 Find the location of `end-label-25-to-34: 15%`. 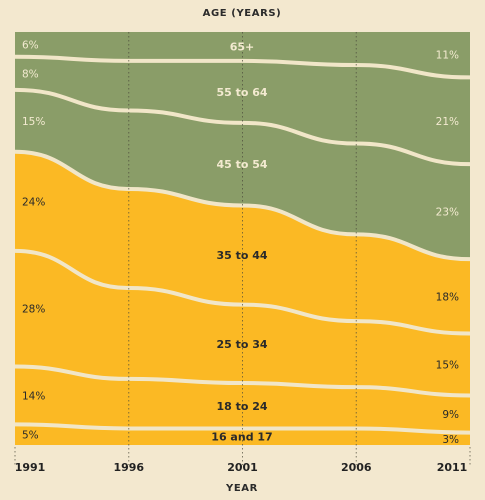

end-label-25-to-34: 15% is located at coordinates (447, 366).